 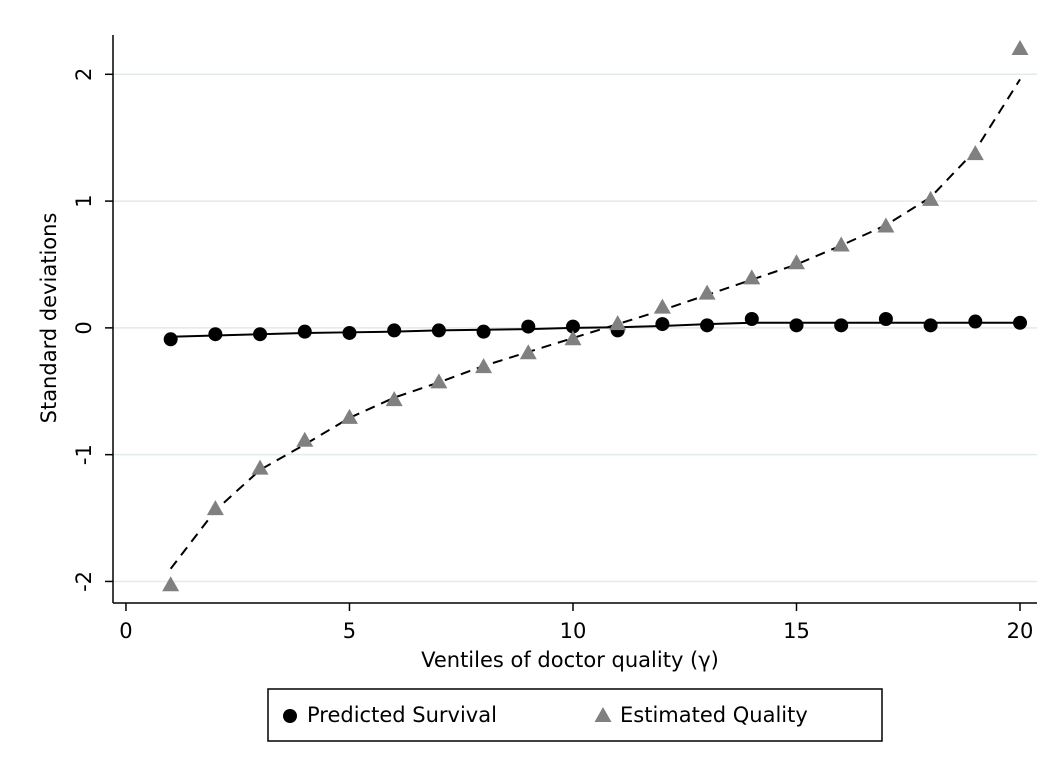 What do you see at coordinates (125, 631) in the screenshot?
I see `x-tick-label: 0` at bounding box center [125, 631].